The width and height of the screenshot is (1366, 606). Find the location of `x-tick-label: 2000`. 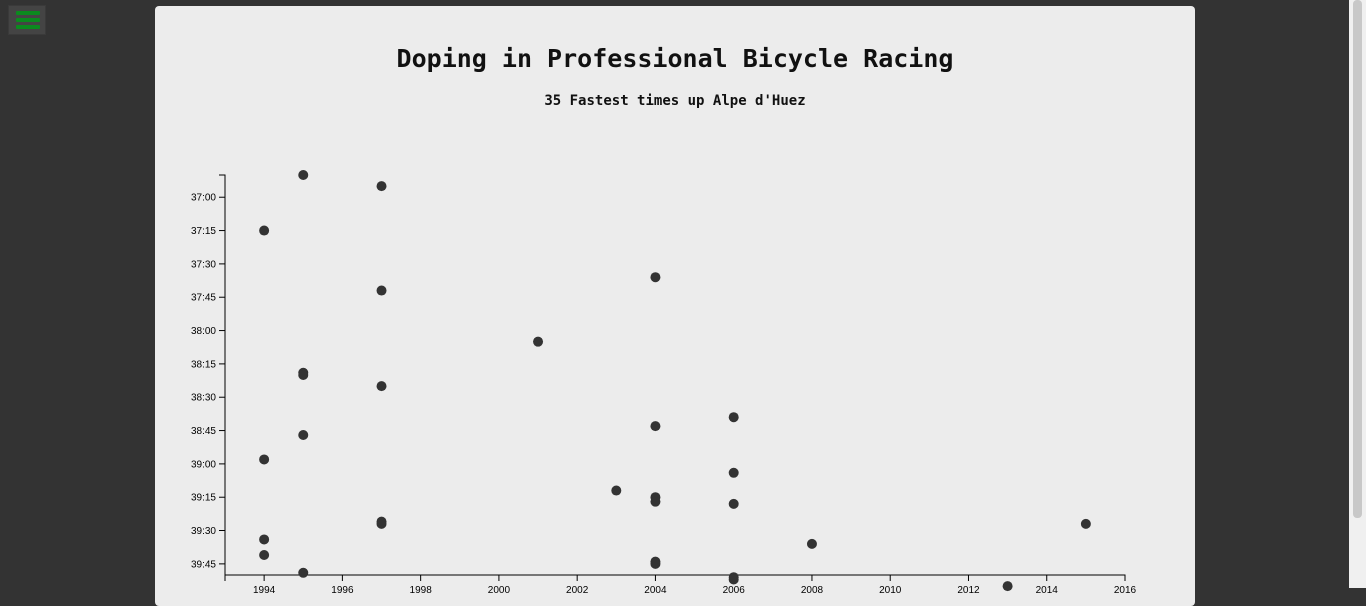

x-tick-label: 2000 is located at coordinates (499, 590).